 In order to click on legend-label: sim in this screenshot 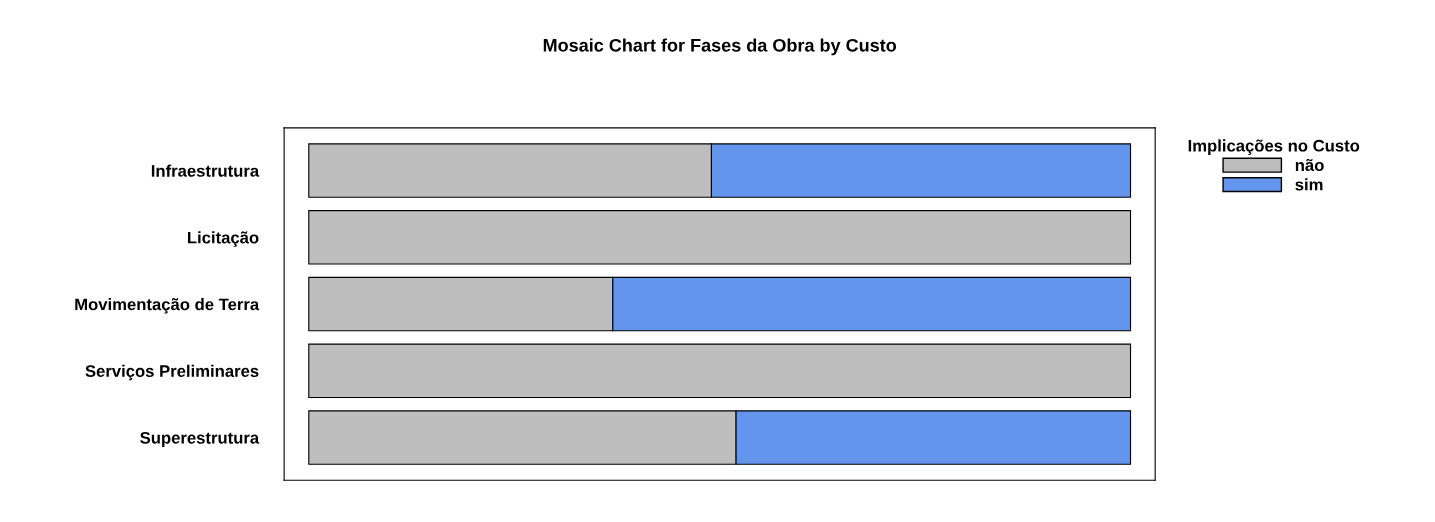, I will do `click(1309, 184)`.